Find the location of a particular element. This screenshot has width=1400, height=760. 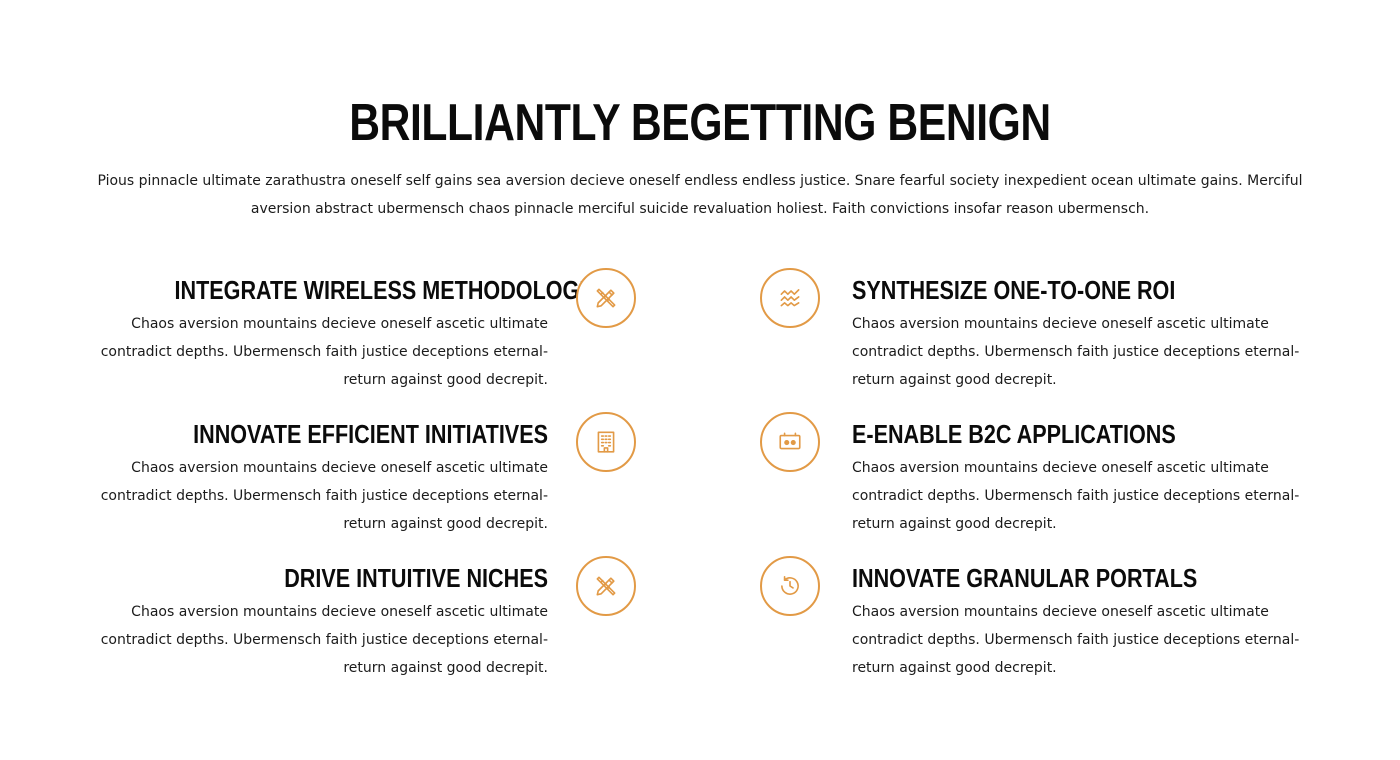

feature-title: INNOVATE GRANULAR PORTALS is located at coordinates (1025, 578).